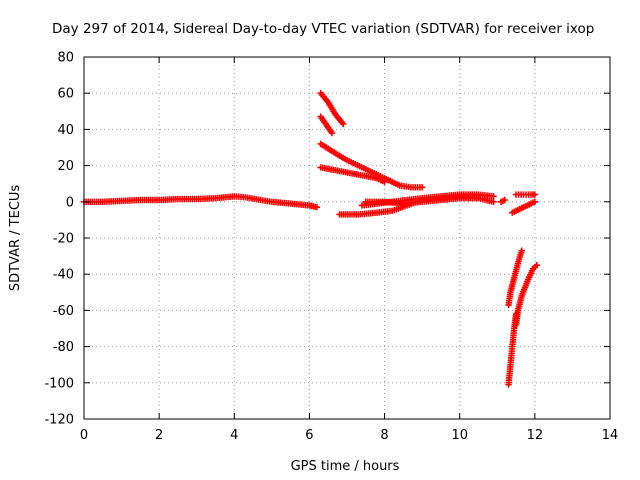  What do you see at coordinates (535, 435) in the screenshot?
I see `x-tick-label: 12` at bounding box center [535, 435].